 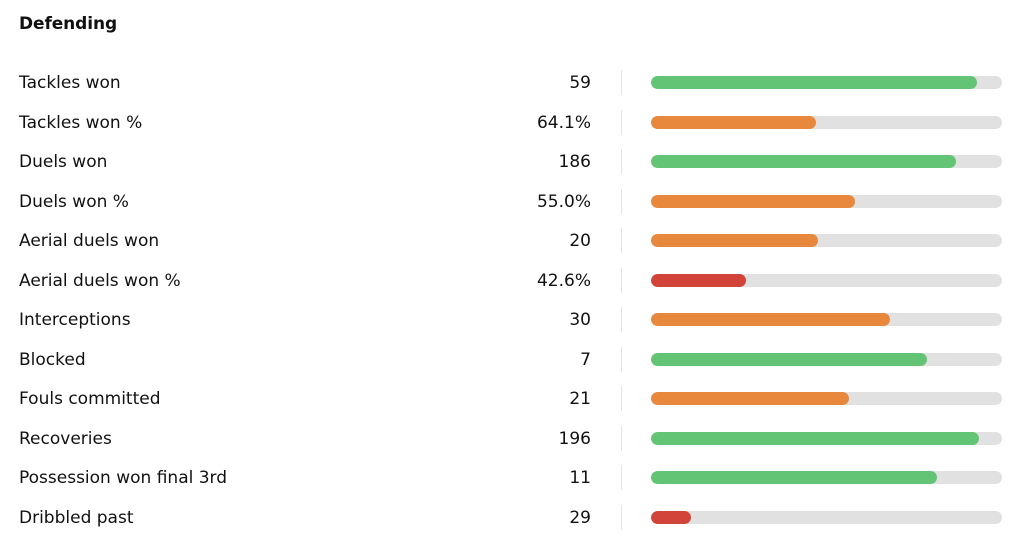 I want to click on stat-row-fouls-committed: Fouls committed 21, so click(x=512, y=398).